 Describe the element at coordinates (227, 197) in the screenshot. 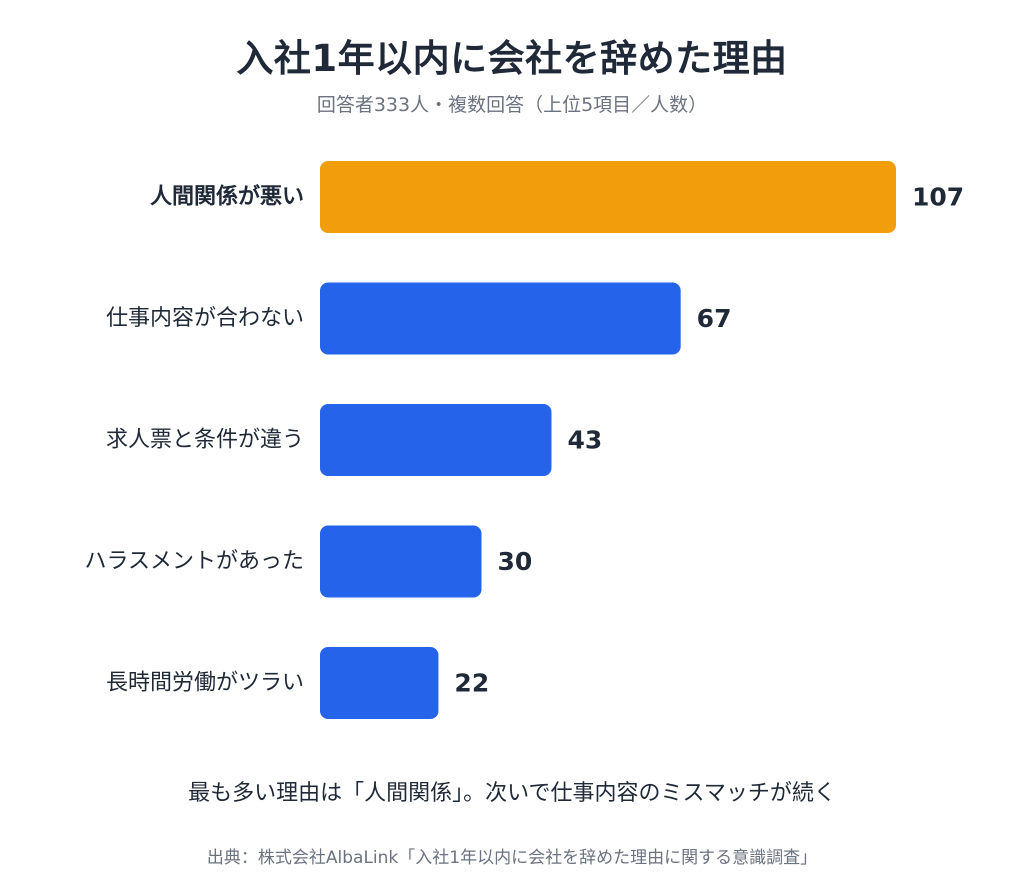

I see `category-label: 人間関係が悪い` at that location.